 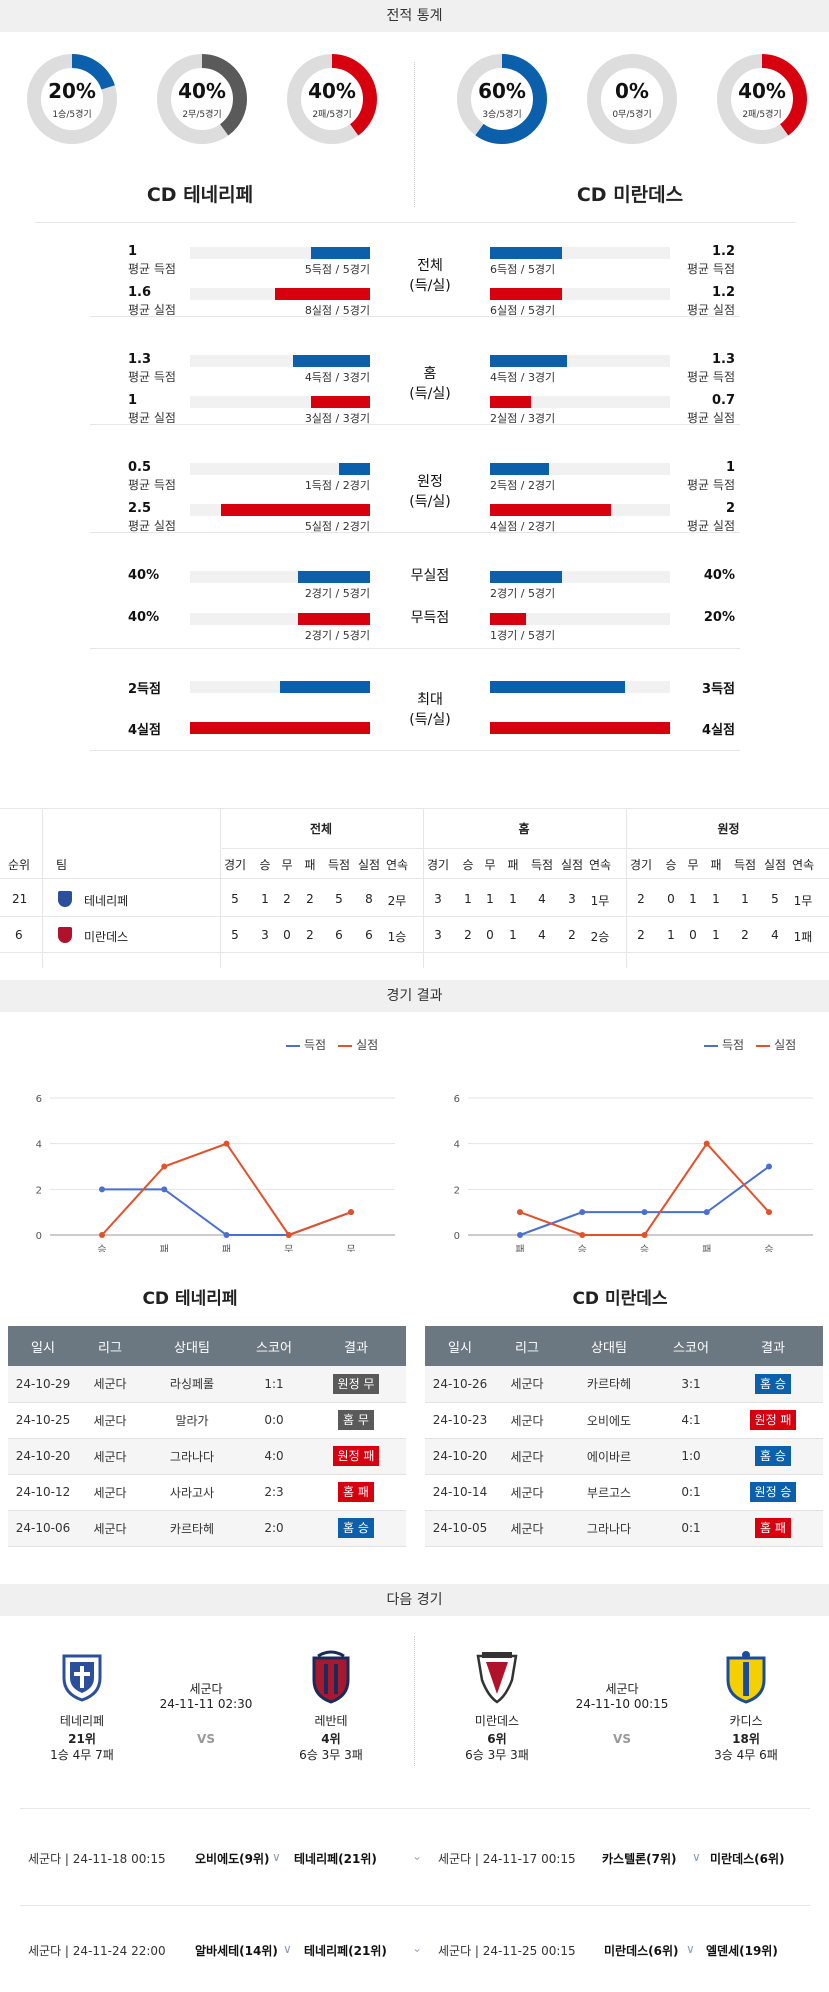 What do you see at coordinates (192, 1492) in the screenshot?
I see `results-opp: 사라고사` at bounding box center [192, 1492].